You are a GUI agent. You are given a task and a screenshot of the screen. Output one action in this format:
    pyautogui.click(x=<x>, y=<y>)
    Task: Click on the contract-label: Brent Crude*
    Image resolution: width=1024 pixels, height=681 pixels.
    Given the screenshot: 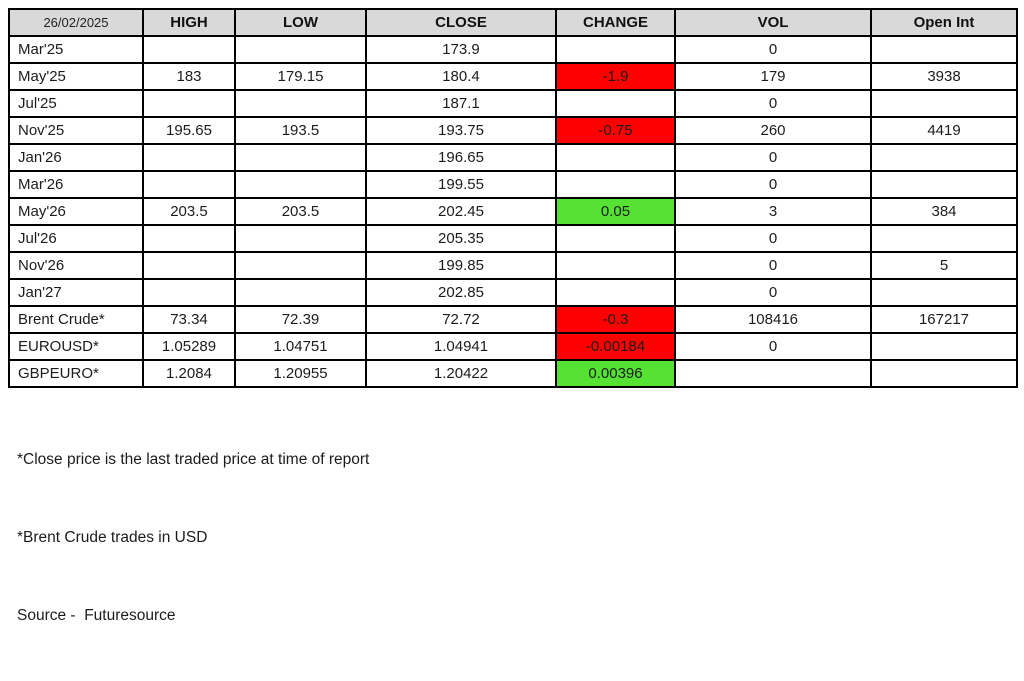 What is the action you would take?
    pyautogui.click(x=76, y=319)
    